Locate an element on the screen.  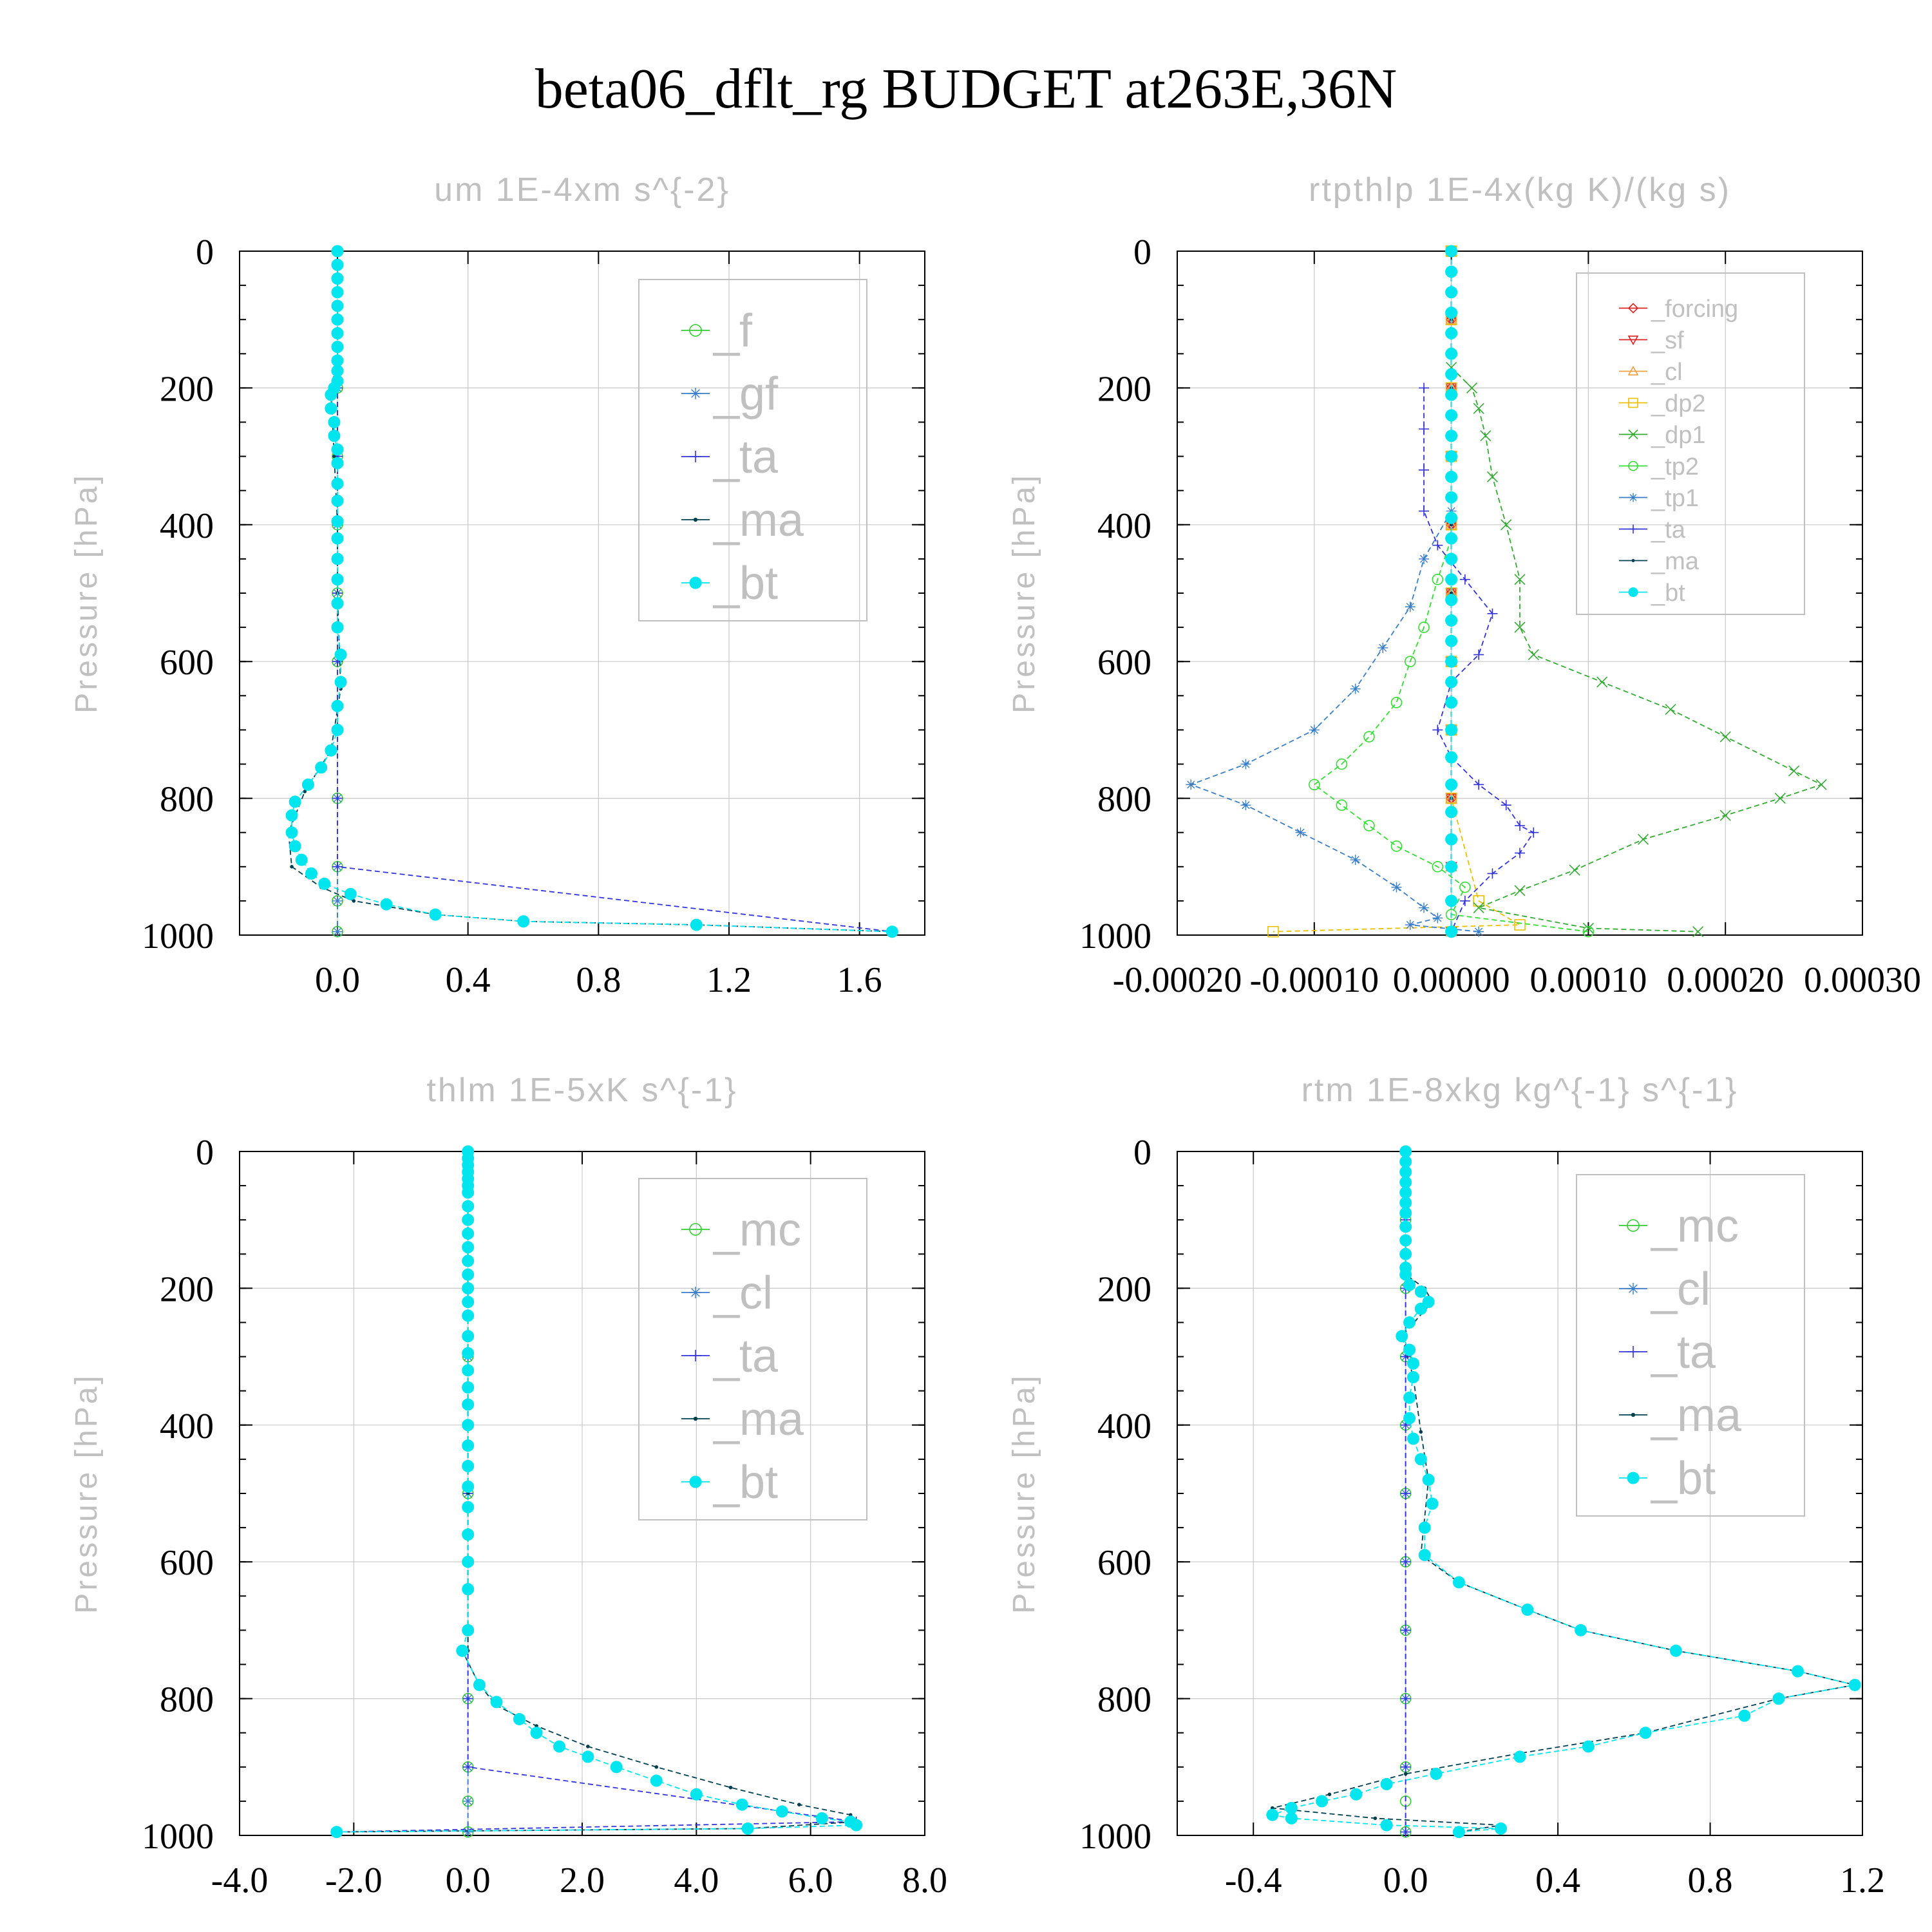
y-tick-label: 1000 is located at coordinates (178, 1837).